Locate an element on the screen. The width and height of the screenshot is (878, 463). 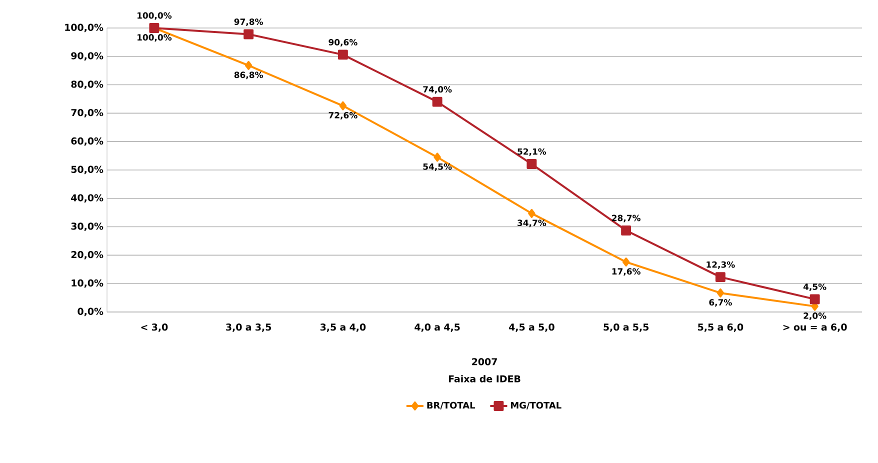
y-tick-label: 30,0% is located at coordinates (87, 226).